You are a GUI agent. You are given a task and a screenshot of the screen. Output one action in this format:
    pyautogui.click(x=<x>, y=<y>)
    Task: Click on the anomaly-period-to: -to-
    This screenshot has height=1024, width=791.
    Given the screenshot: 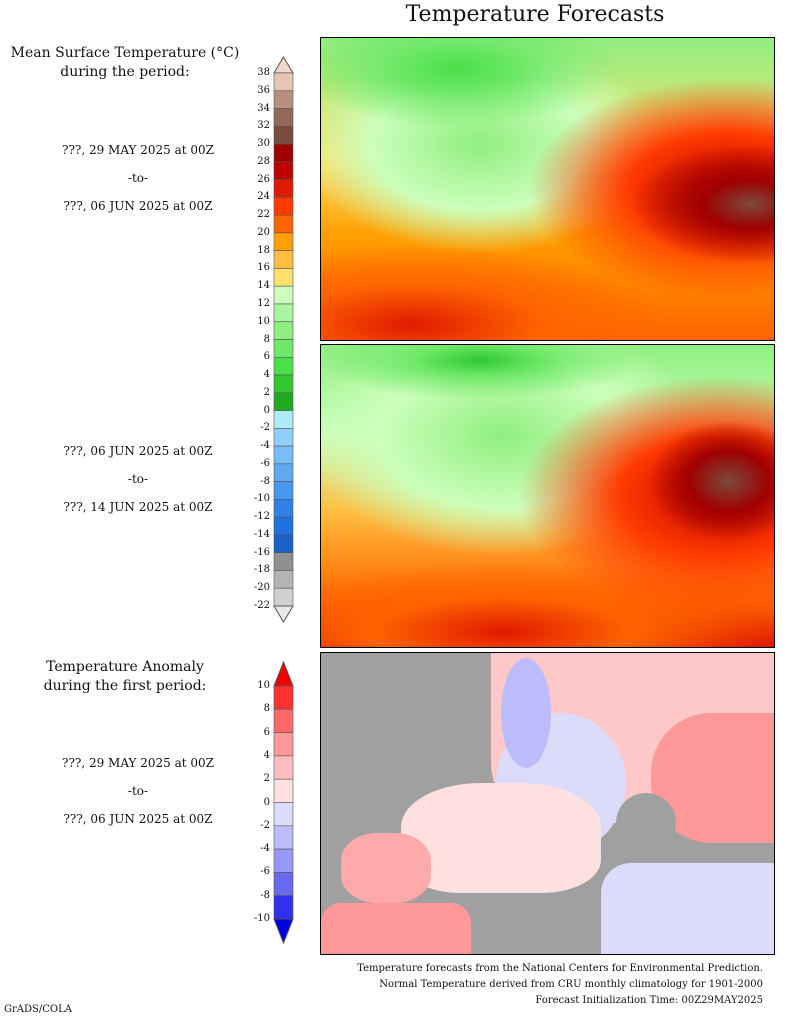 What is the action you would take?
    pyautogui.click(x=138, y=791)
    